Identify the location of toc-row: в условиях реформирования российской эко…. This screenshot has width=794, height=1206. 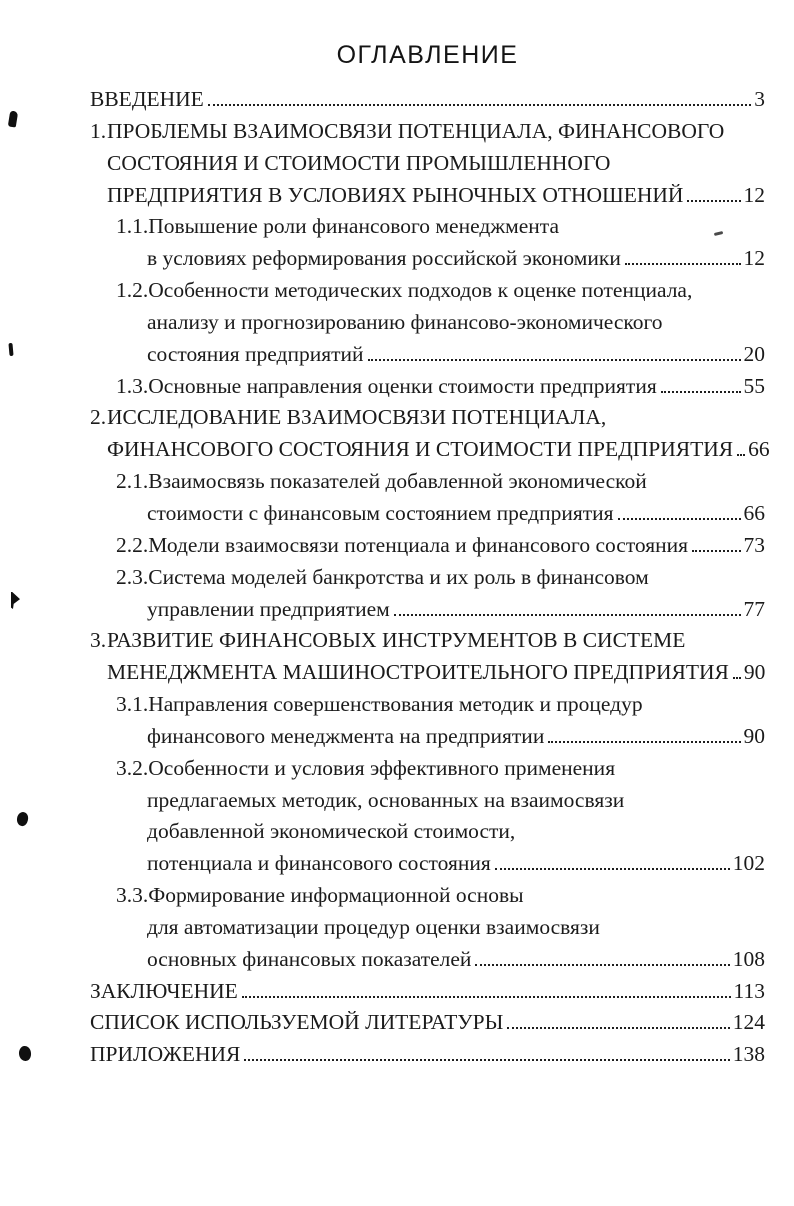
(427, 259).